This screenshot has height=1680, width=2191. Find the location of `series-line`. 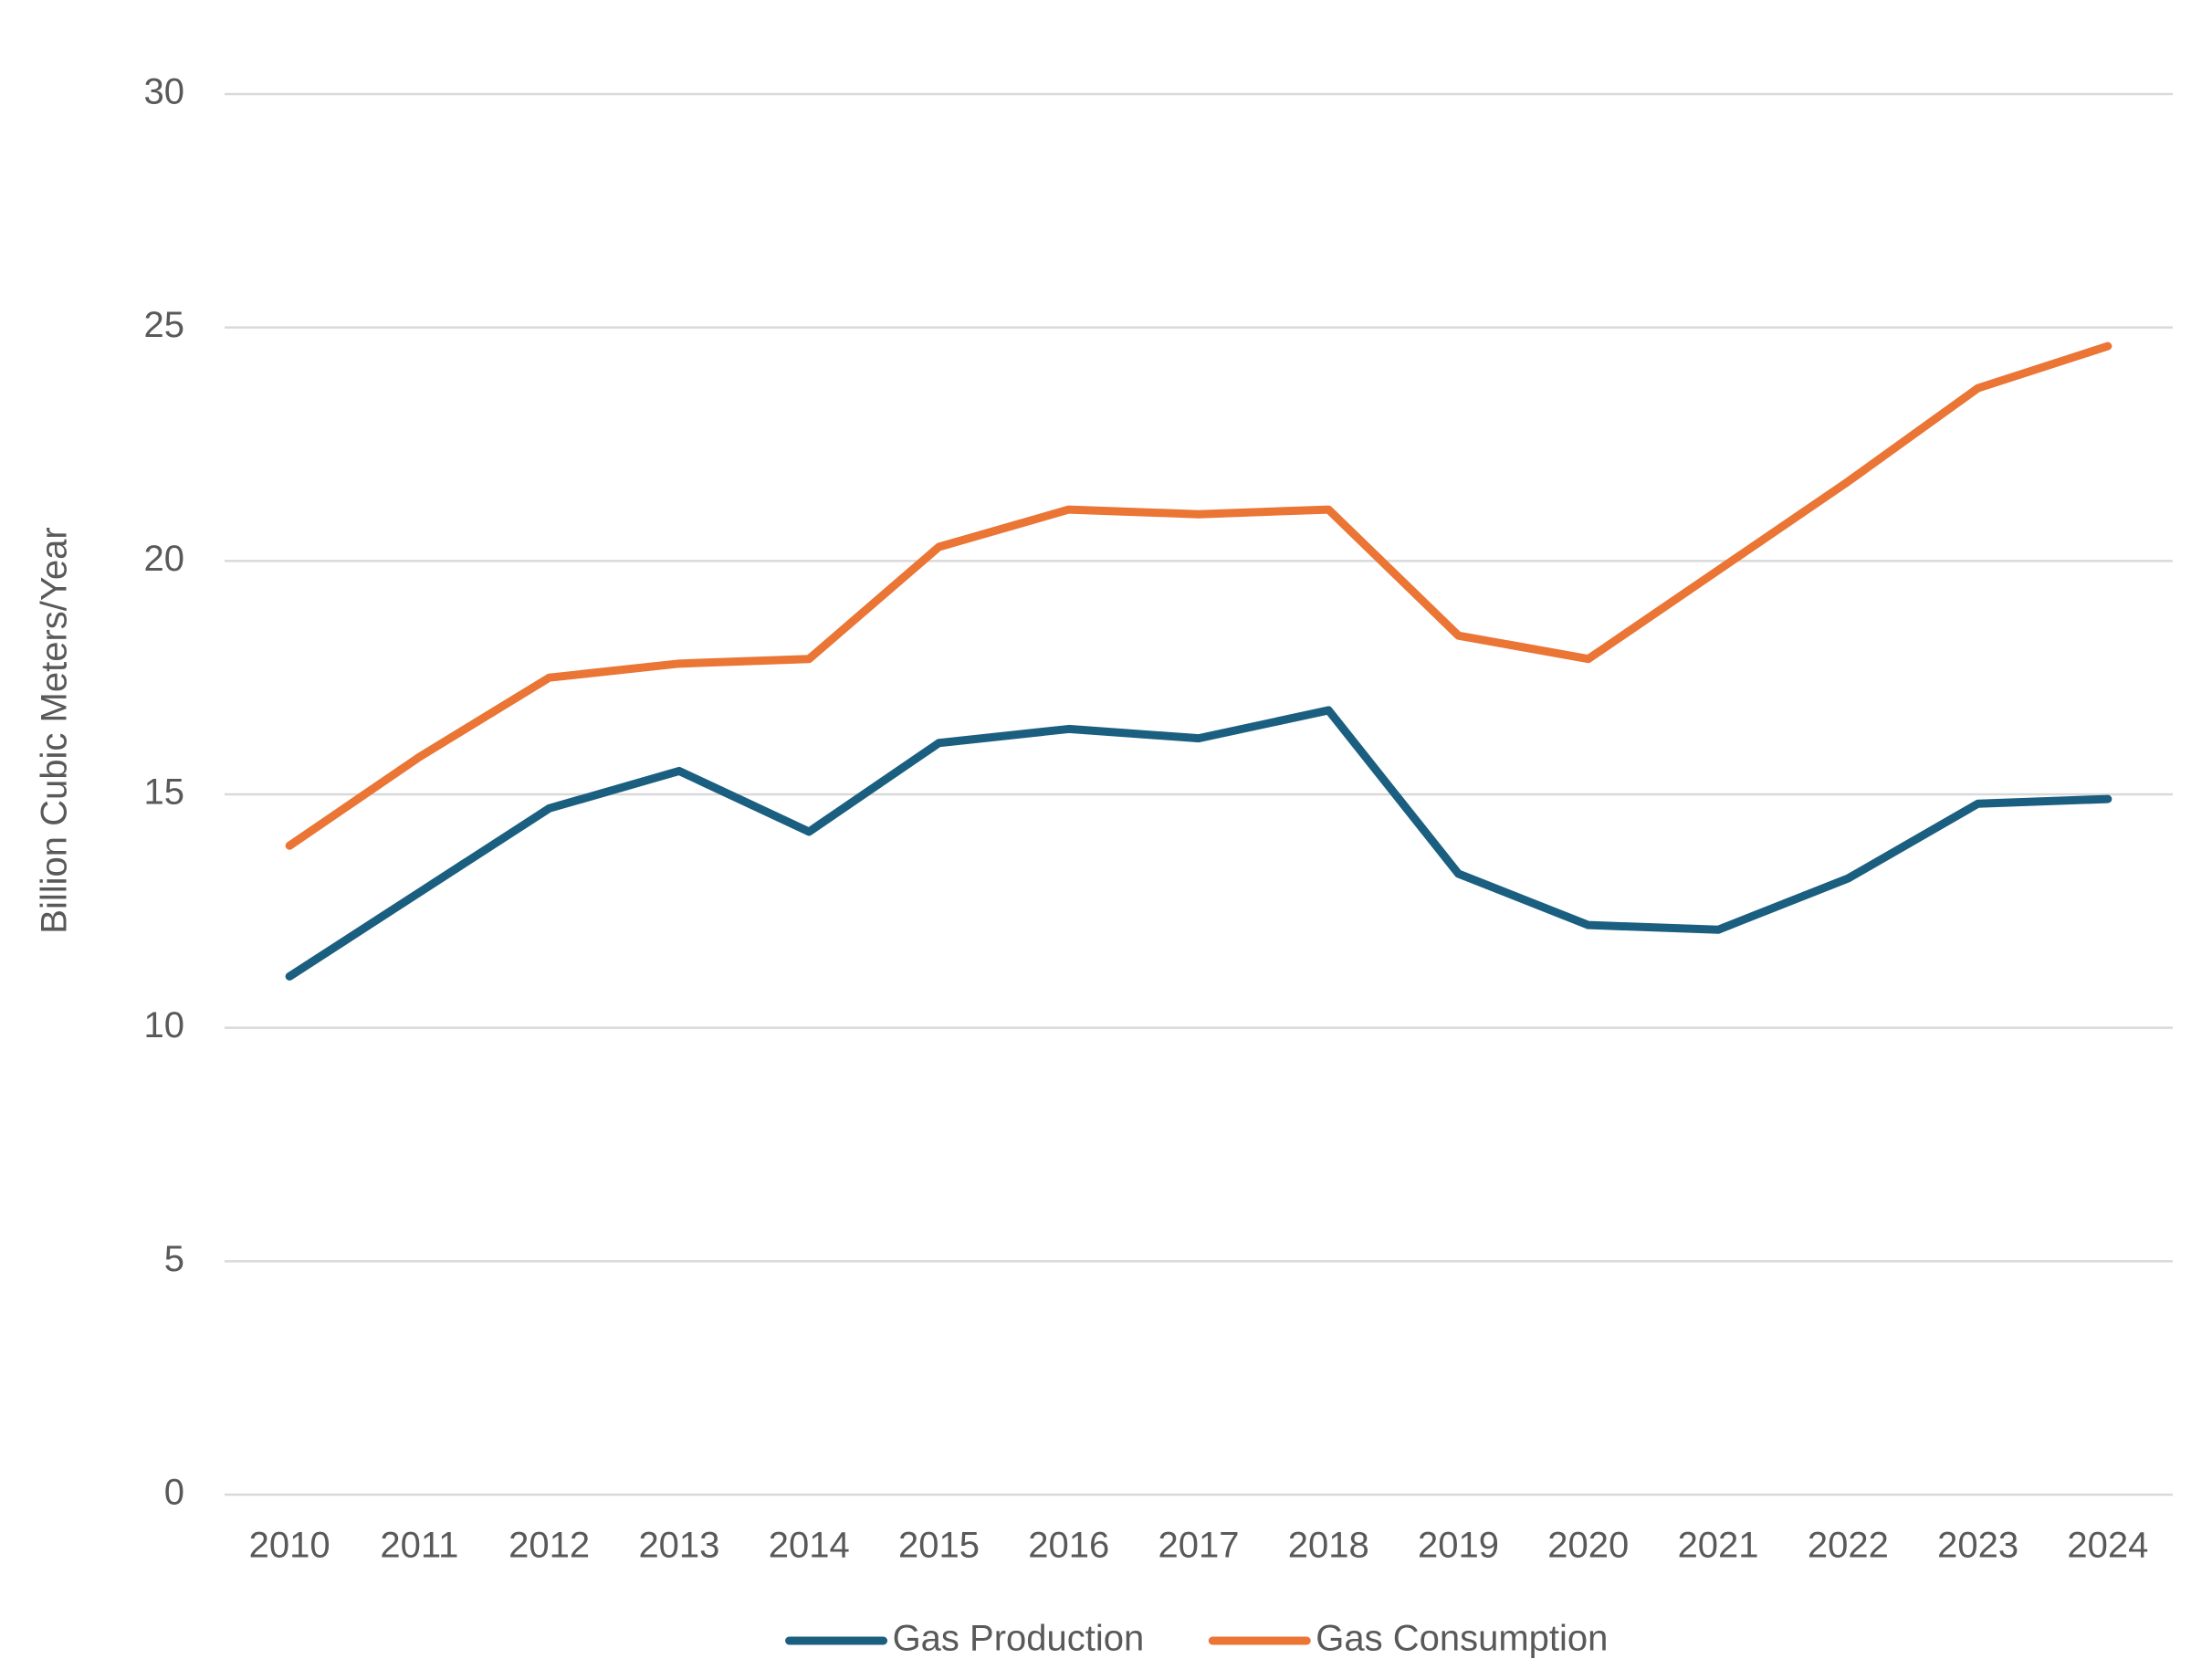

series-line is located at coordinates (1198, 843).